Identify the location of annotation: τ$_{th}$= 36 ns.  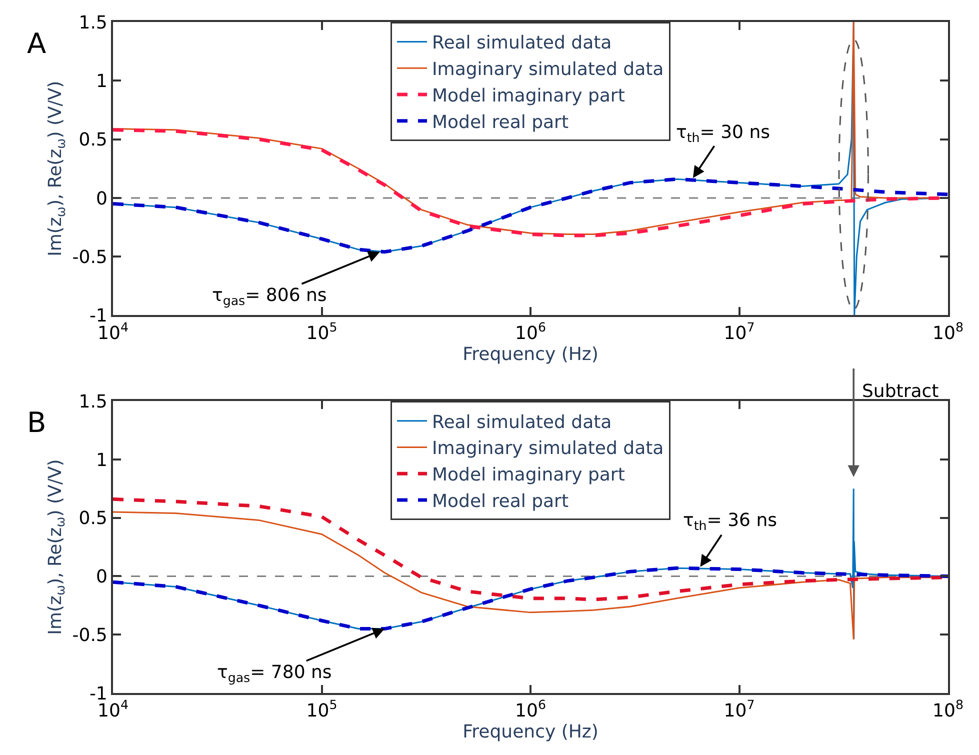
(730, 521).